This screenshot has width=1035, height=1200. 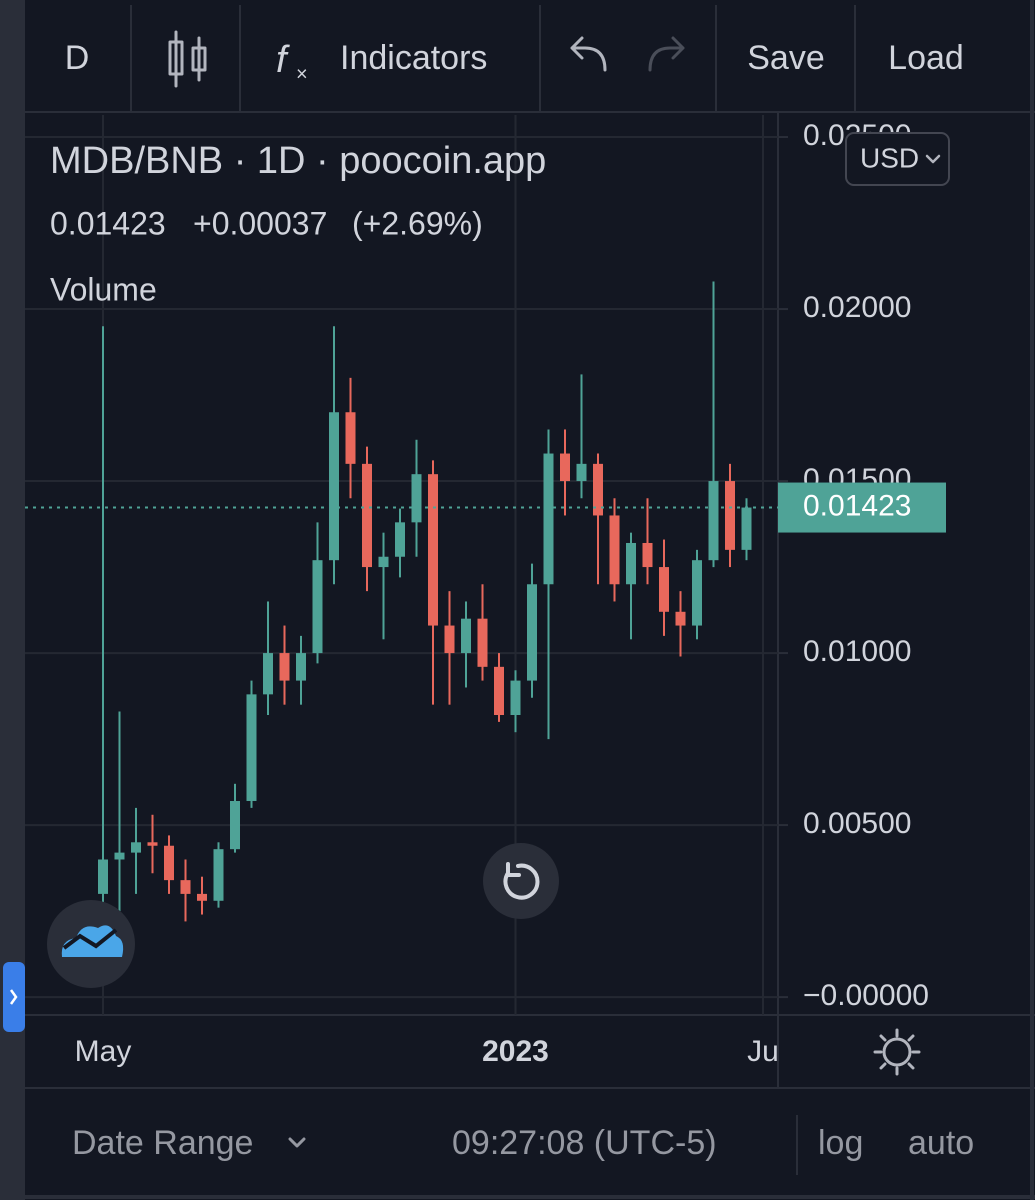 I want to click on toolbar: D f × Indicators Save Load, so click(x=530, y=59).